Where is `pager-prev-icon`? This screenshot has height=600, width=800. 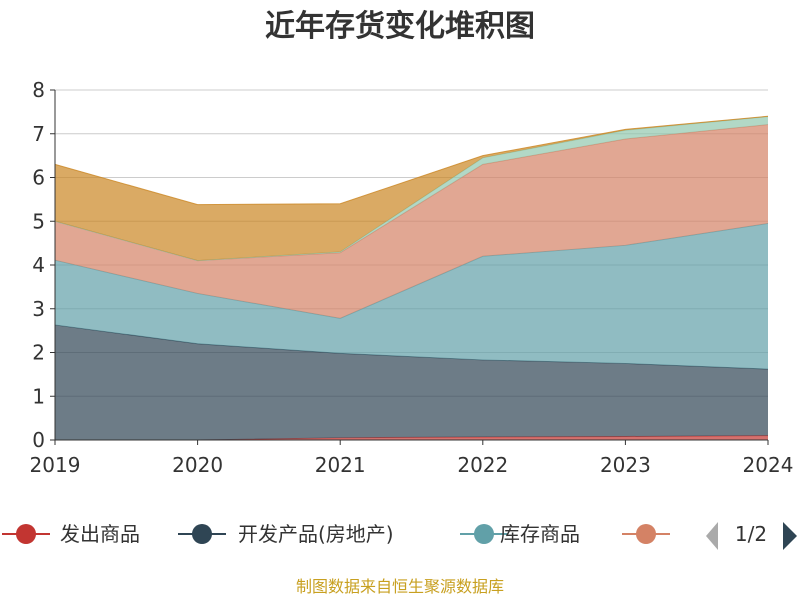
pager-prev-icon is located at coordinates (712, 536).